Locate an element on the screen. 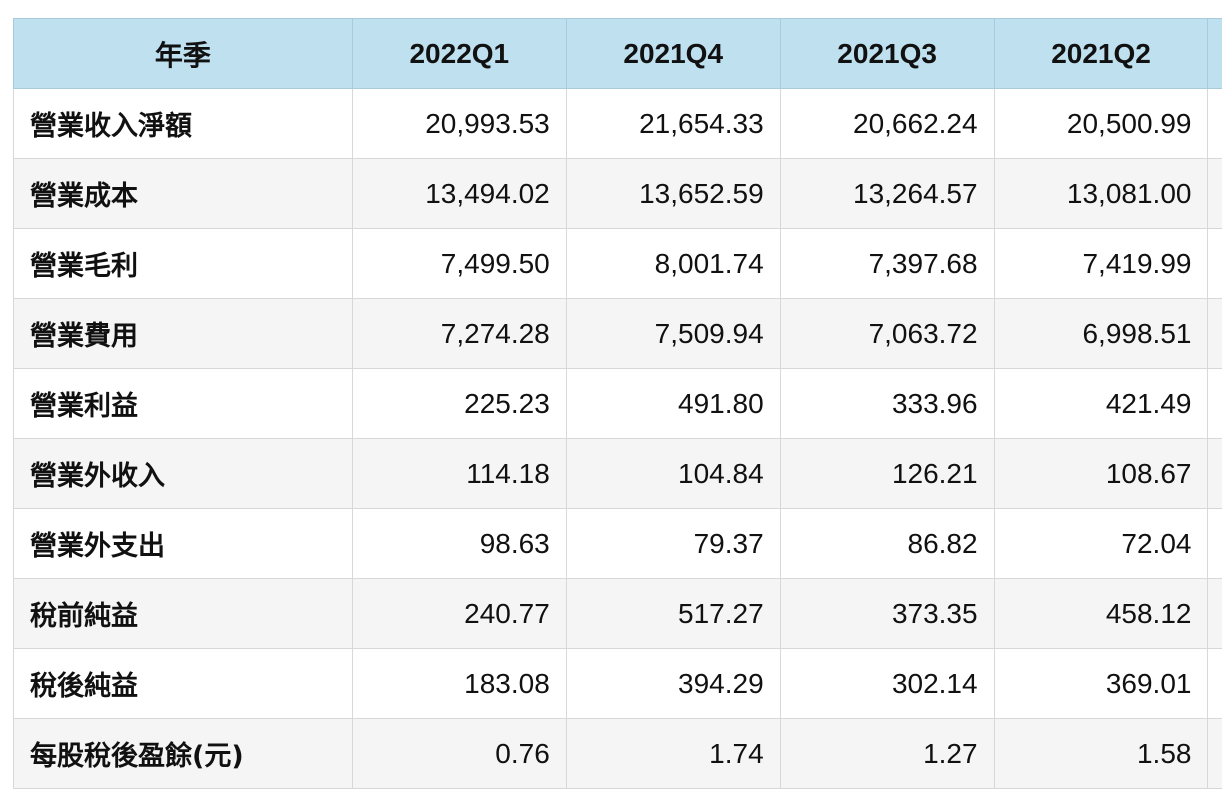 This screenshot has width=1222, height=812. header-cell-2021q3: 2021Q3 is located at coordinates (887, 53).